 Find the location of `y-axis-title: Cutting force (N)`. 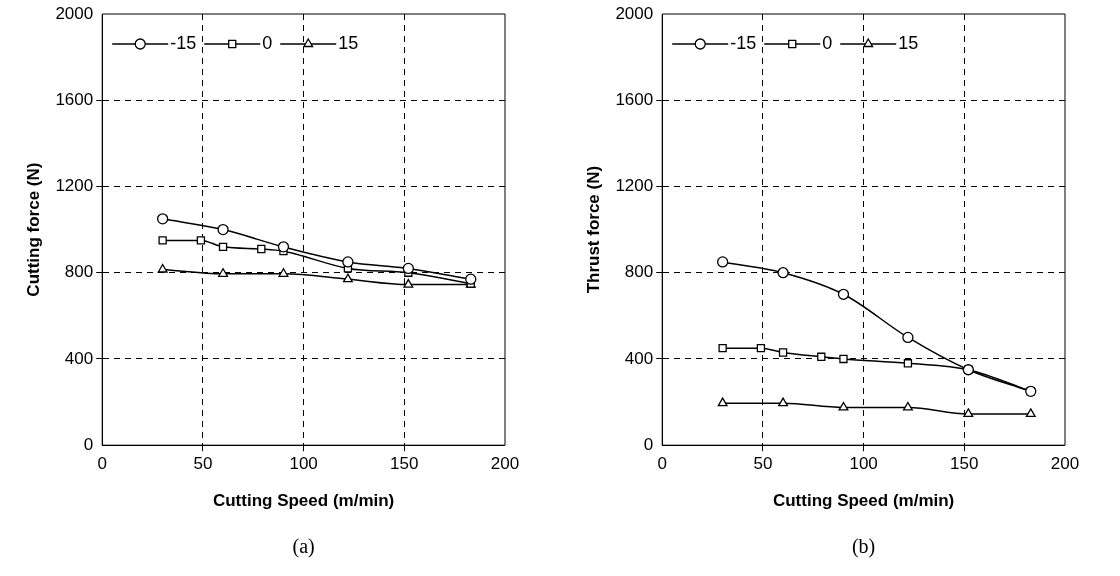

y-axis-title: Cutting force (N) is located at coordinates (33, 229).